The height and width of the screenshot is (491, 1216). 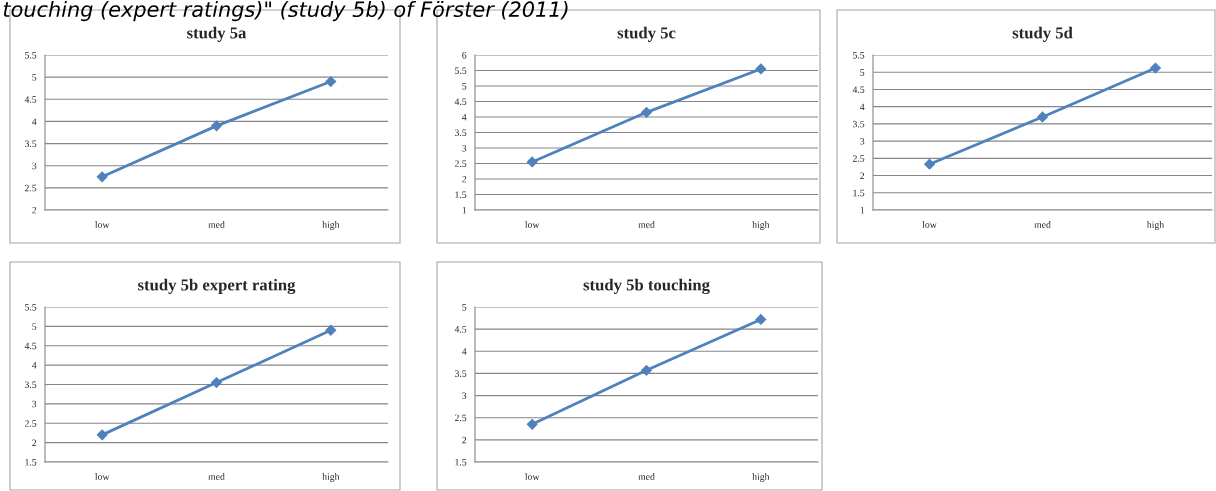 I want to click on text: touching (expert ratings)" (study 5b) of Förster (2011), so click(x=285, y=11).